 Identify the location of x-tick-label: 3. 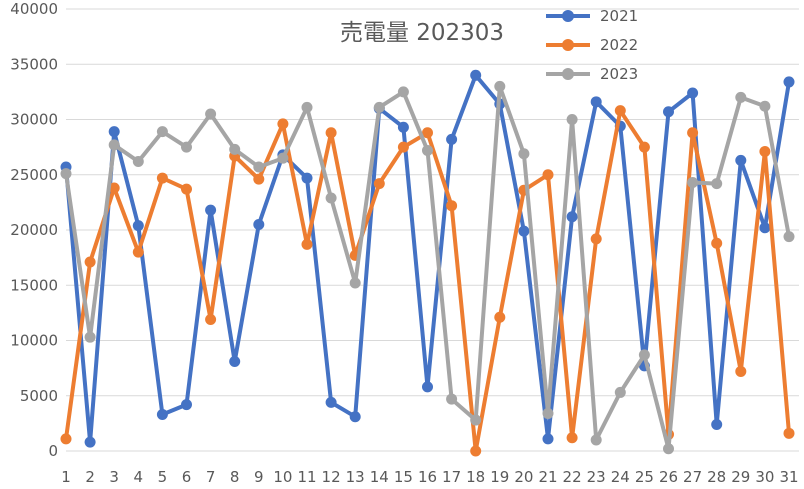
(114, 477).